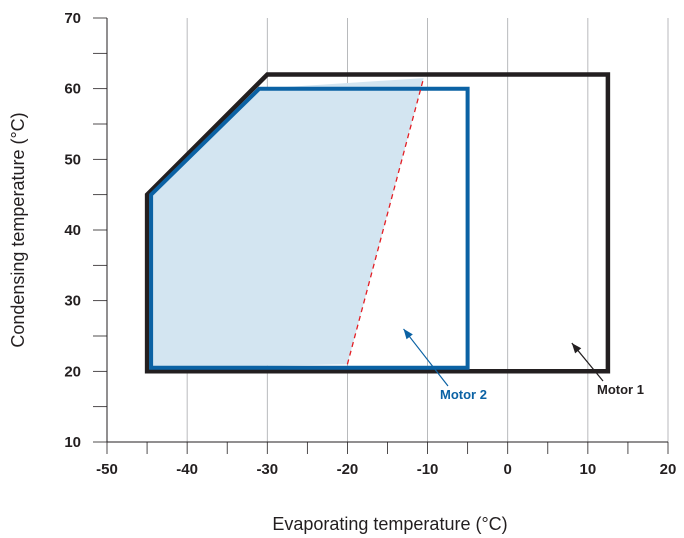  What do you see at coordinates (463, 394) in the screenshot?
I see `annotation-label-motor-2: Motor 2` at bounding box center [463, 394].